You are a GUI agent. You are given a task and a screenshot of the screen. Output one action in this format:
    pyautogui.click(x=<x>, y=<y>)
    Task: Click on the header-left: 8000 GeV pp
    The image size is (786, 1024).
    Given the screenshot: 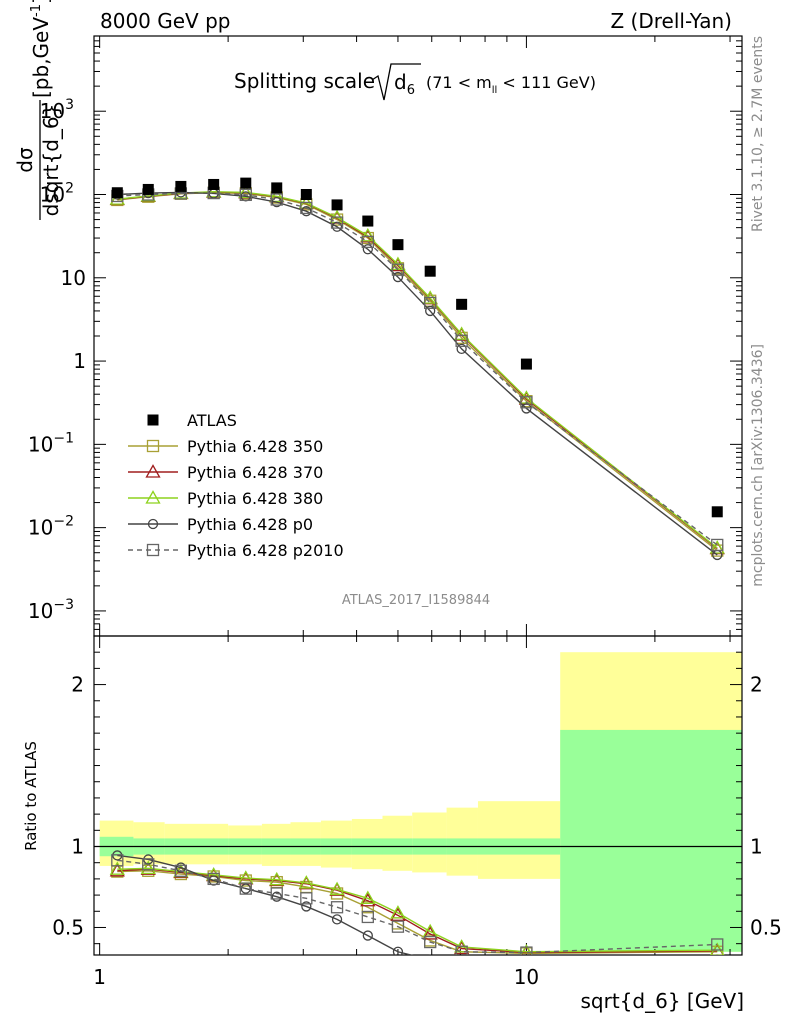 What is the action you would take?
    pyautogui.click(x=165, y=21)
    